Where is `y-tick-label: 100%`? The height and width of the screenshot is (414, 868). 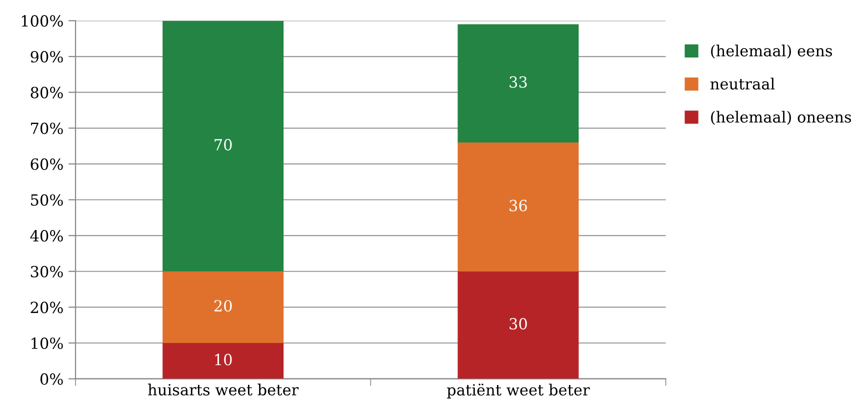
y-tick-label: 100% is located at coordinates (42, 21).